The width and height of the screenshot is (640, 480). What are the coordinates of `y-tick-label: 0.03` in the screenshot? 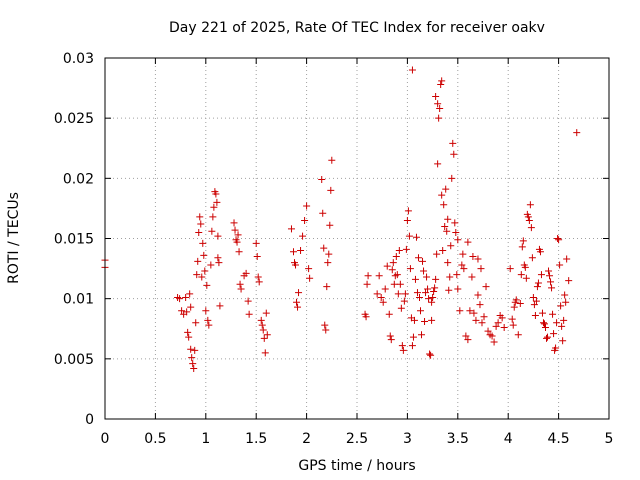 It's located at (78, 59).